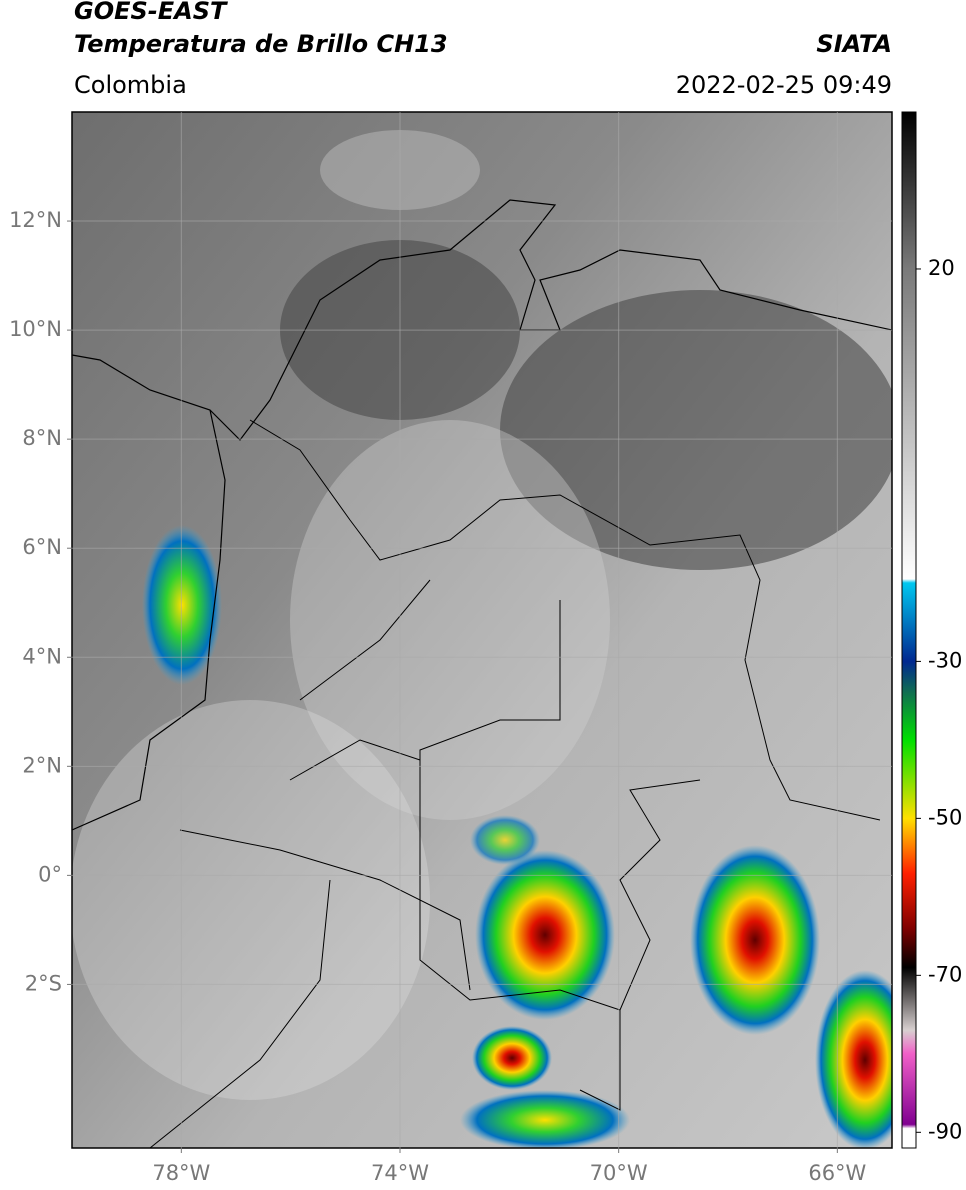 The height and width of the screenshot is (1190, 966). I want to click on colorbar, so click(909, 630).